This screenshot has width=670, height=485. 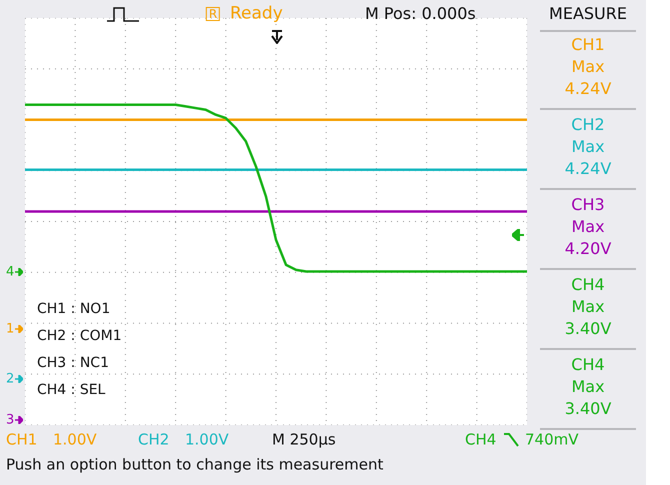 I want to click on text: Ready, so click(x=256, y=14).